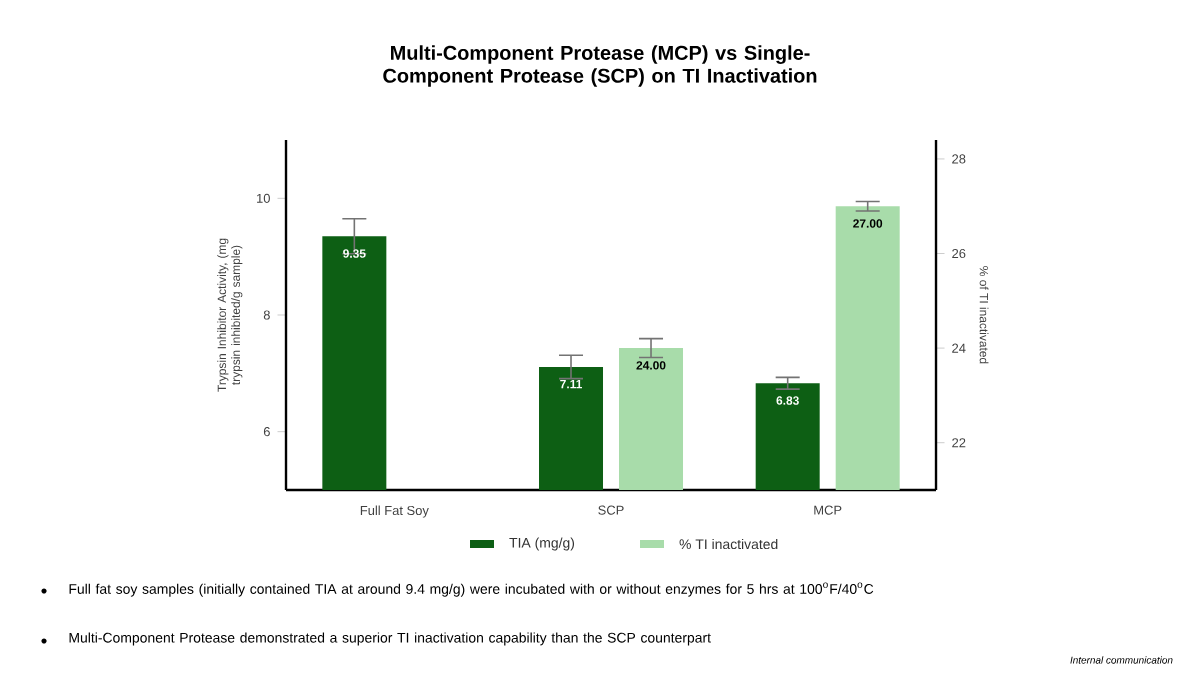 The width and height of the screenshot is (1200, 676). I want to click on chart-title: Multi-Component Protease (MCP) vs Single-Component Protease (SCP) on TI Inactivation, so click(600, 66).